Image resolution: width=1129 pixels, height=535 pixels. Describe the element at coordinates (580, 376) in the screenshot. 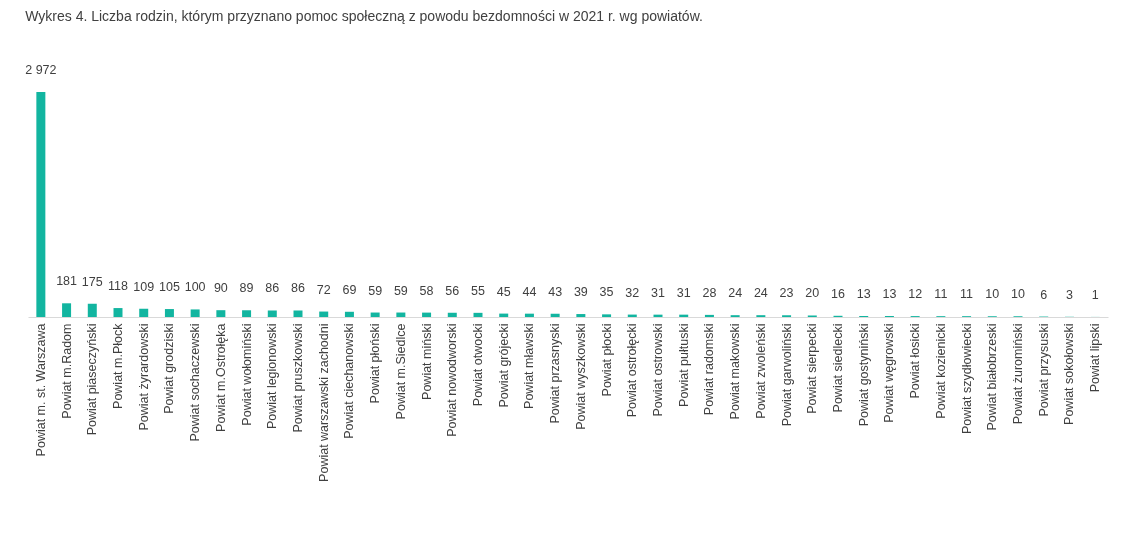

I see `x-tick-label: Powiat wyszkowski` at that location.